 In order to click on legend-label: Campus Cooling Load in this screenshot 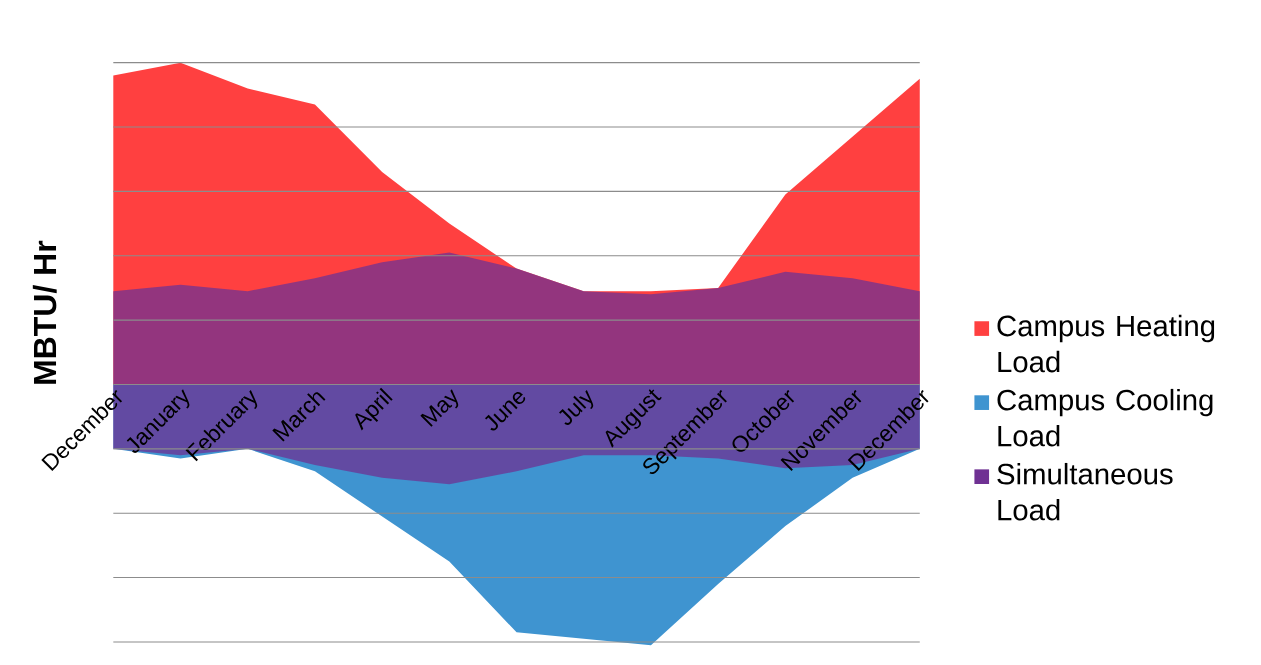, I will do `click(1105, 417)`.